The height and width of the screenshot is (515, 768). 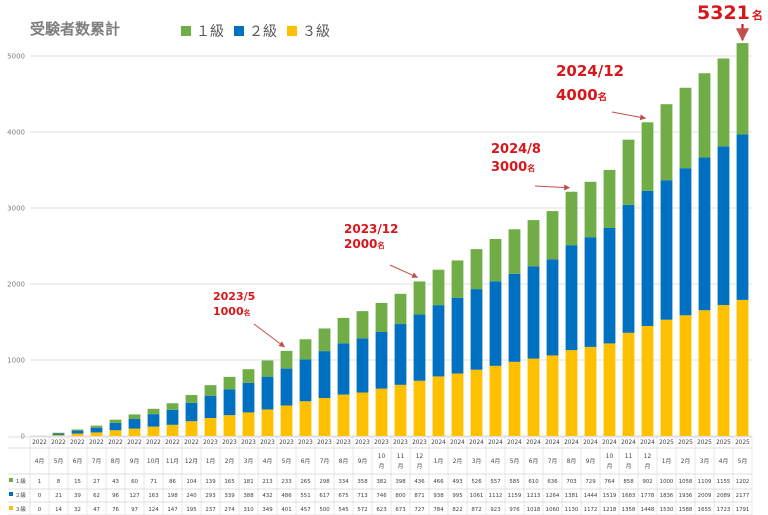 What do you see at coordinates (305, 496) in the screenshot?
I see `table-cell: 551` at bounding box center [305, 496].